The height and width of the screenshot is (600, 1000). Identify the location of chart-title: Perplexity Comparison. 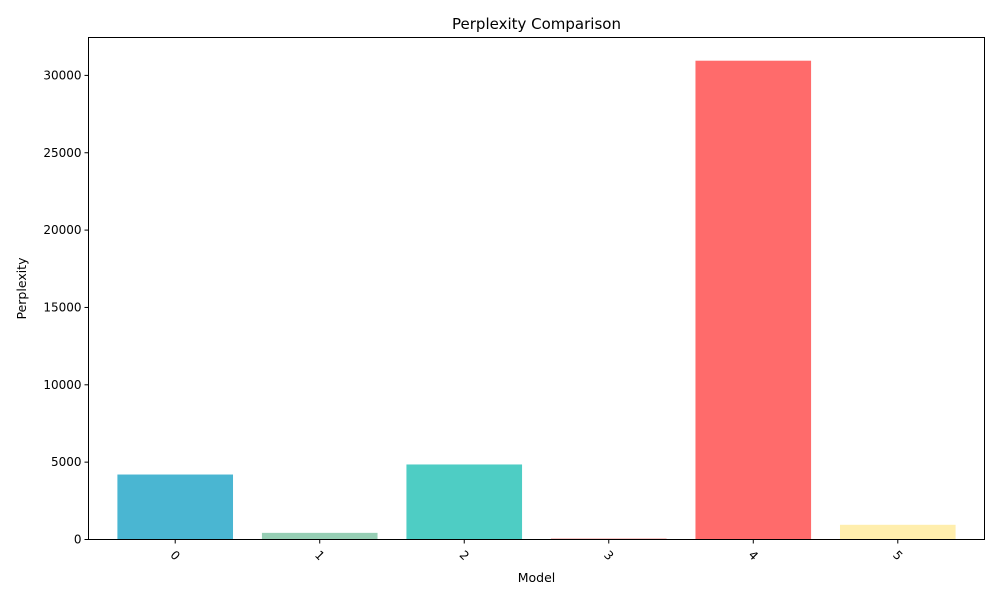
(536, 24).